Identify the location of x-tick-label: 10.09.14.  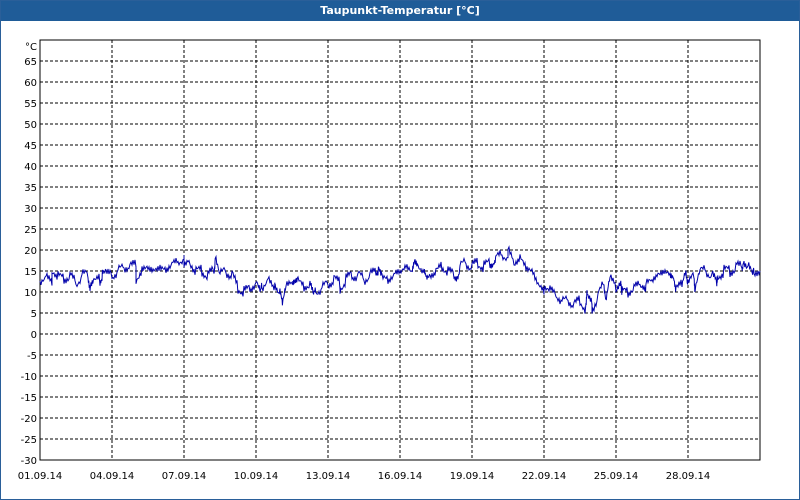
(256, 476).